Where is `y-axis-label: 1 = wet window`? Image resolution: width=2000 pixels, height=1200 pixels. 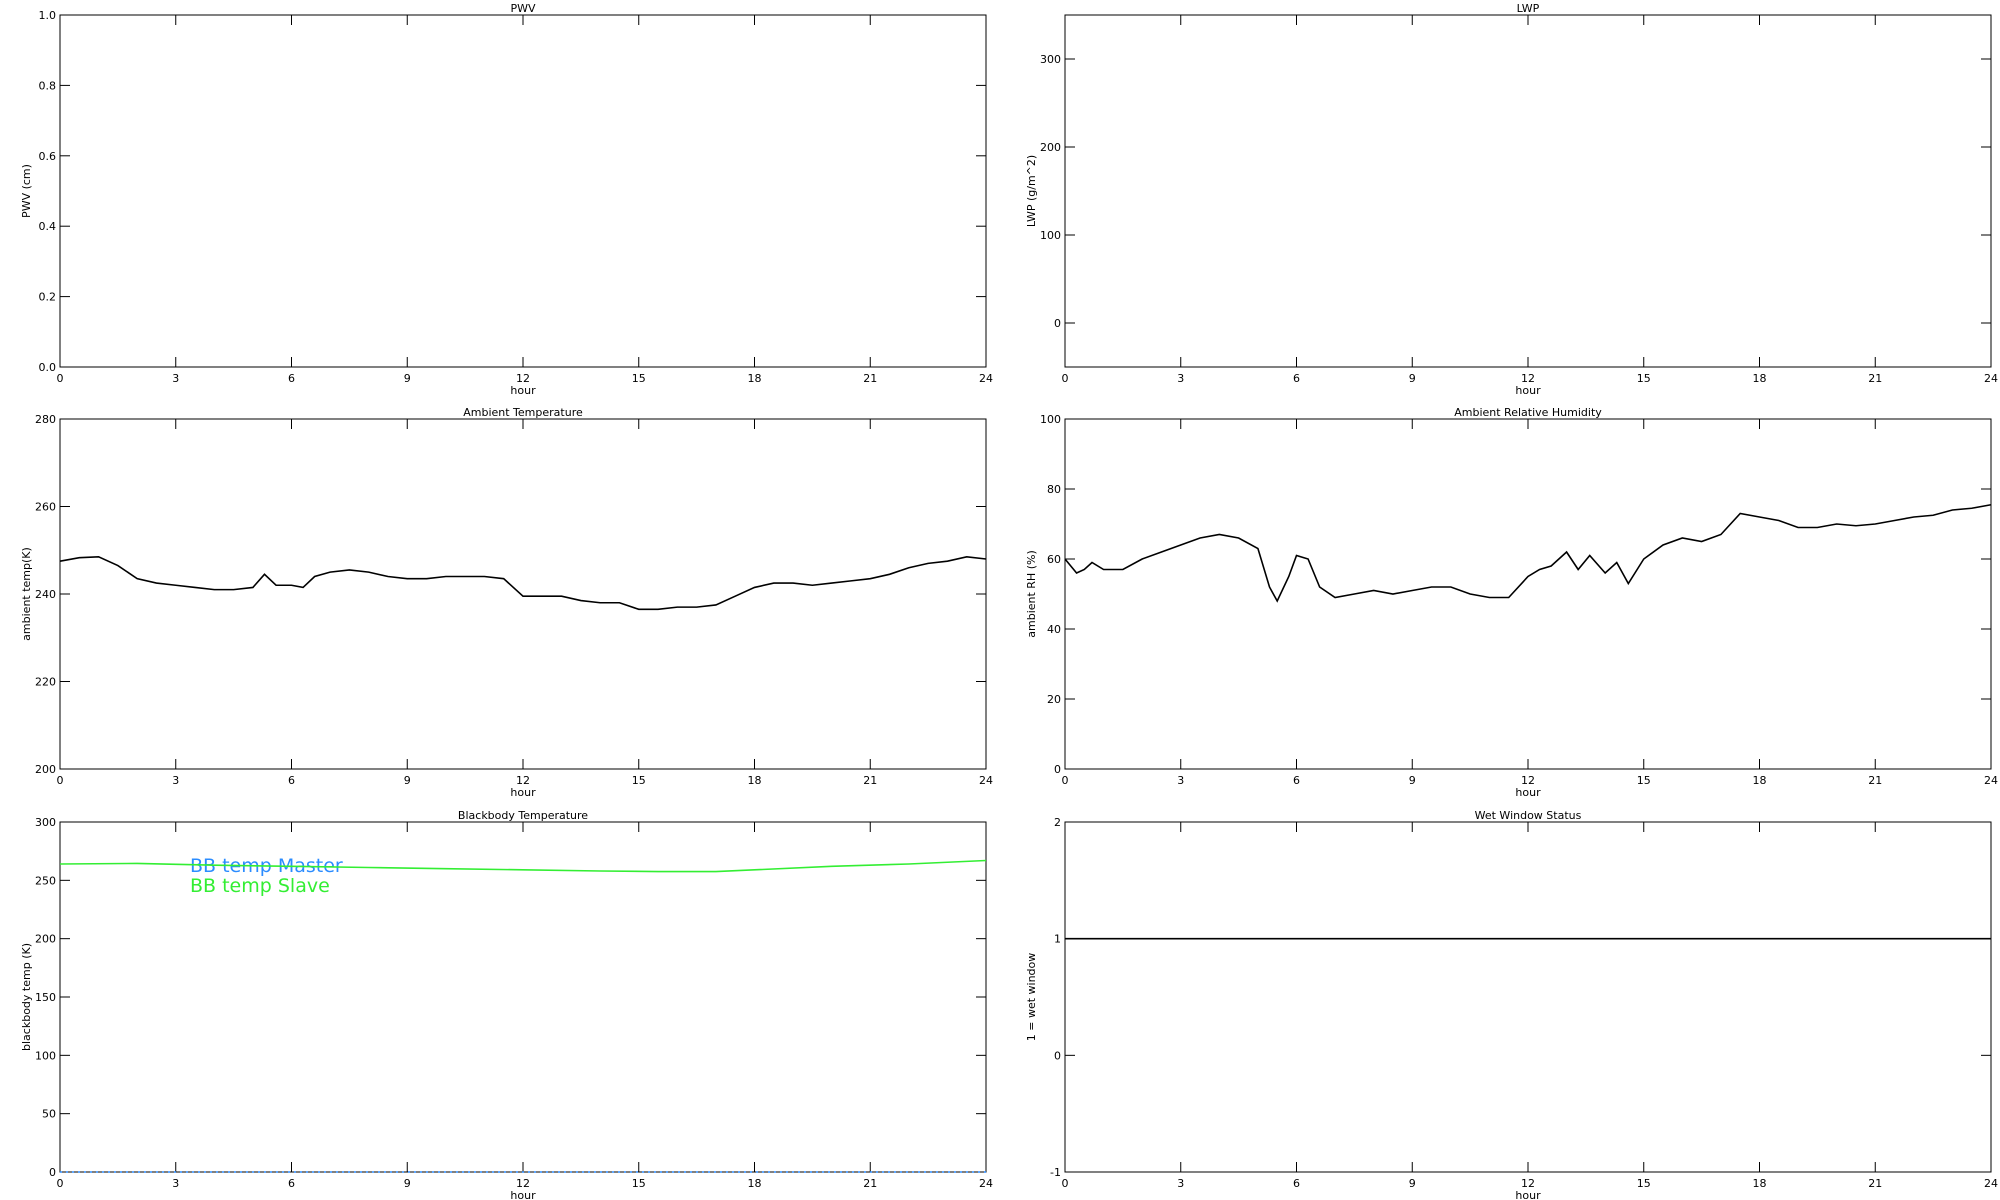 y-axis-label: 1 = wet window is located at coordinates (1031, 997).